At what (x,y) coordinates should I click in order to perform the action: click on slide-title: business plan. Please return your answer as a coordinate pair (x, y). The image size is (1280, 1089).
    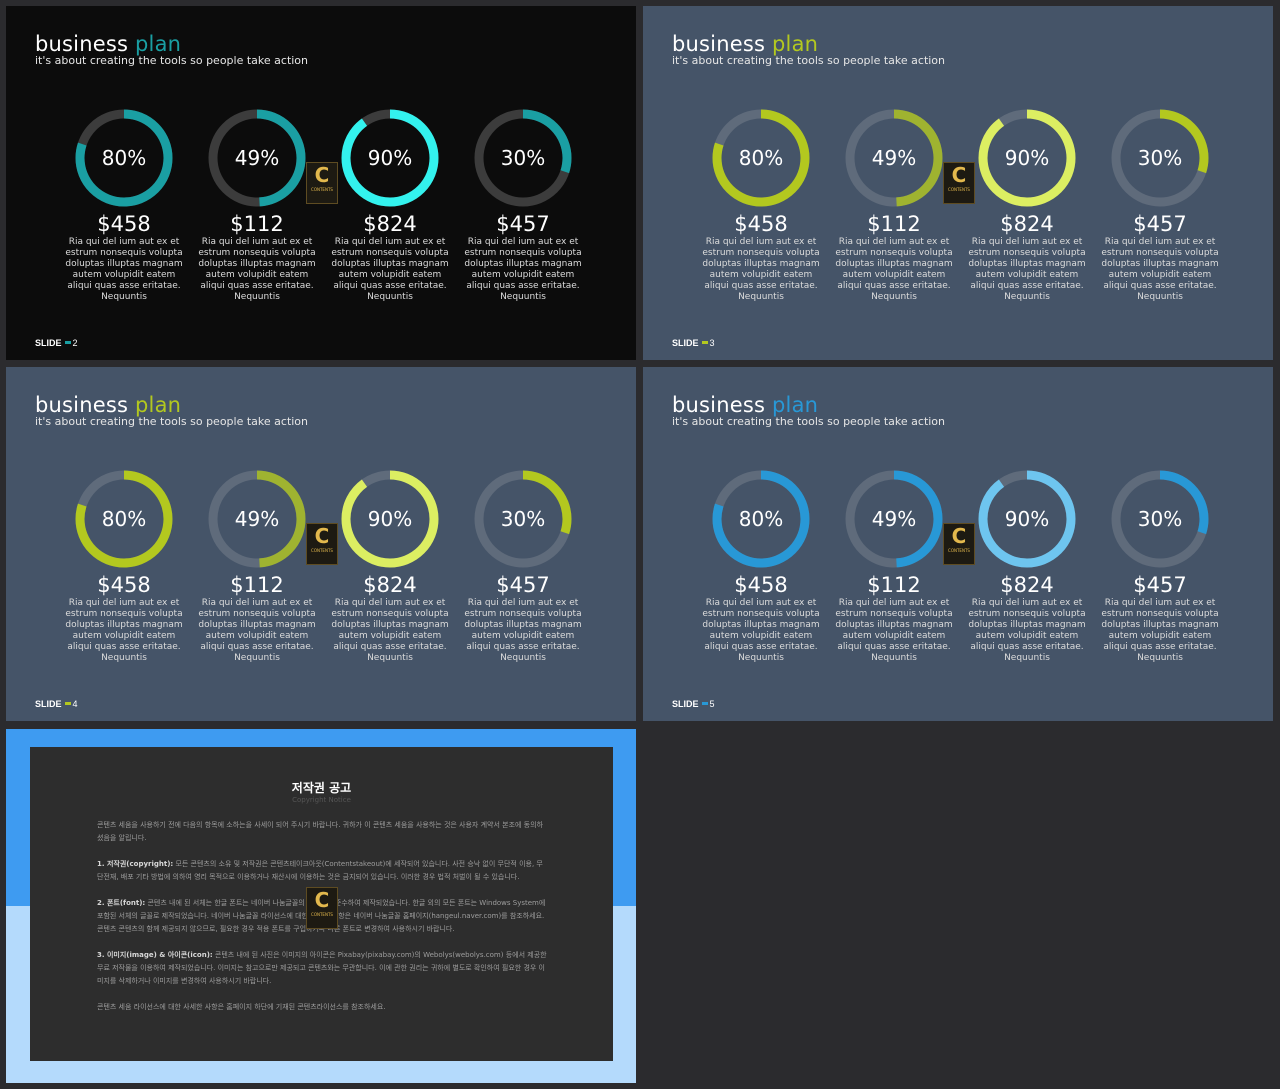
    Looking at the image, I should click on (108, 44).